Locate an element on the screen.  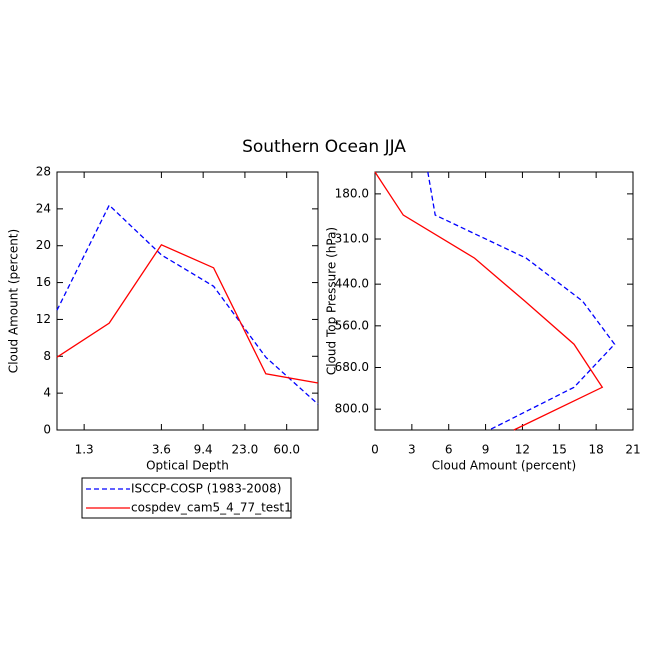
x-tick-label: 6 is located at coordinates (449, 450).